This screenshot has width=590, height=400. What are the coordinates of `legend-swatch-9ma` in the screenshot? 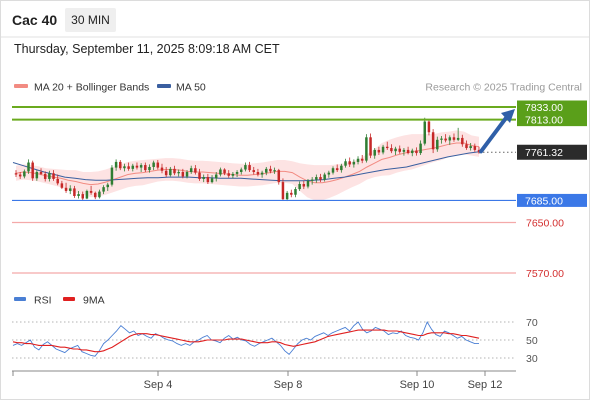 It's located at (69, 299).